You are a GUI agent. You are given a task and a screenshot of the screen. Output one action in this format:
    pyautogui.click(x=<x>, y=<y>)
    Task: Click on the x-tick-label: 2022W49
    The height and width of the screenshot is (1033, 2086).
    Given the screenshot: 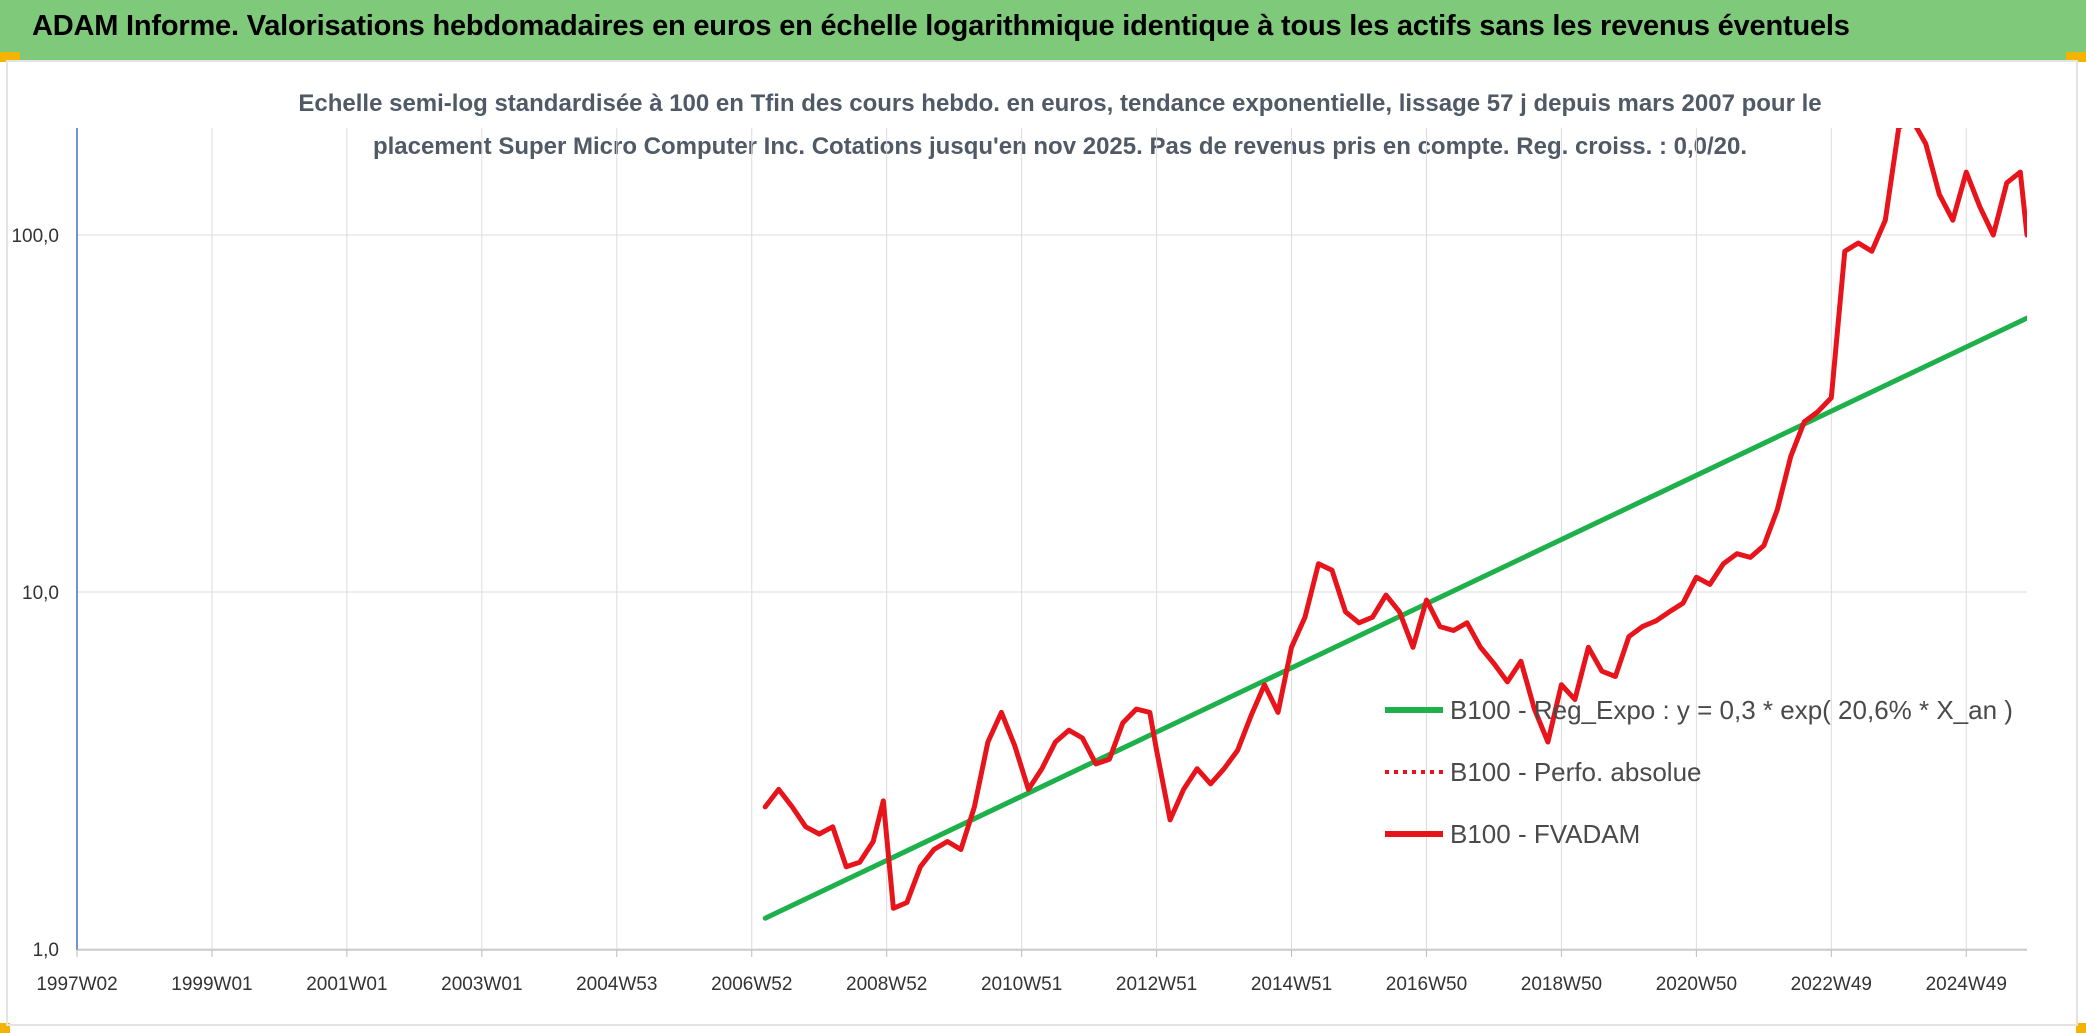 What is the action you would take?
    pyautogui.click(x=1831, y=984)
    